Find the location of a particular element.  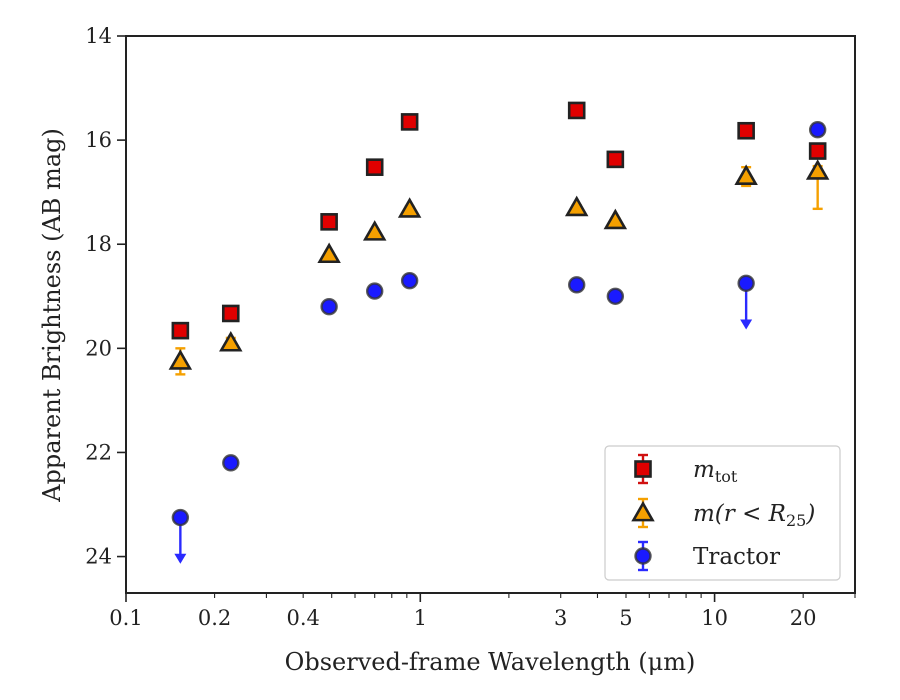

x-tick-label: 3 is located at coordinates (560, 618).